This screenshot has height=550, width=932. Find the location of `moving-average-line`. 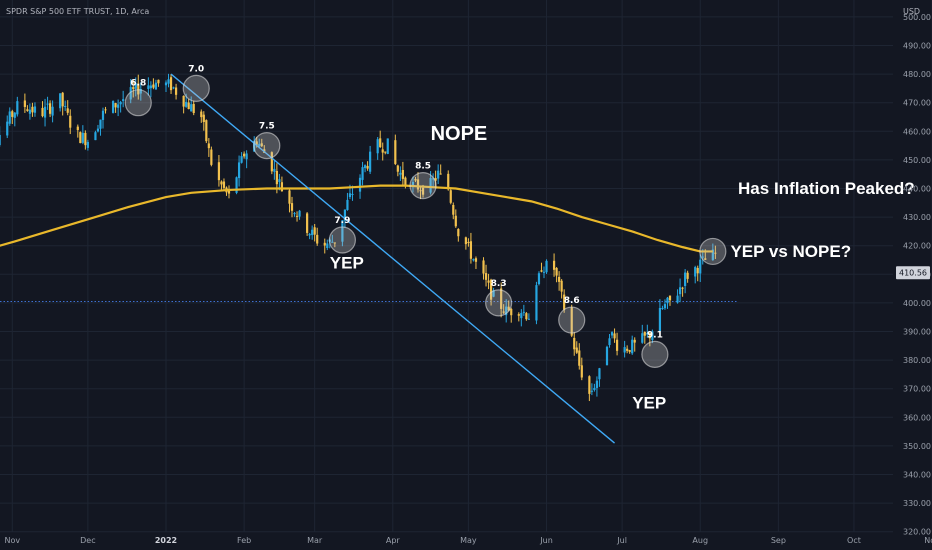

moving-average-line is located at coordinates (356, 218).